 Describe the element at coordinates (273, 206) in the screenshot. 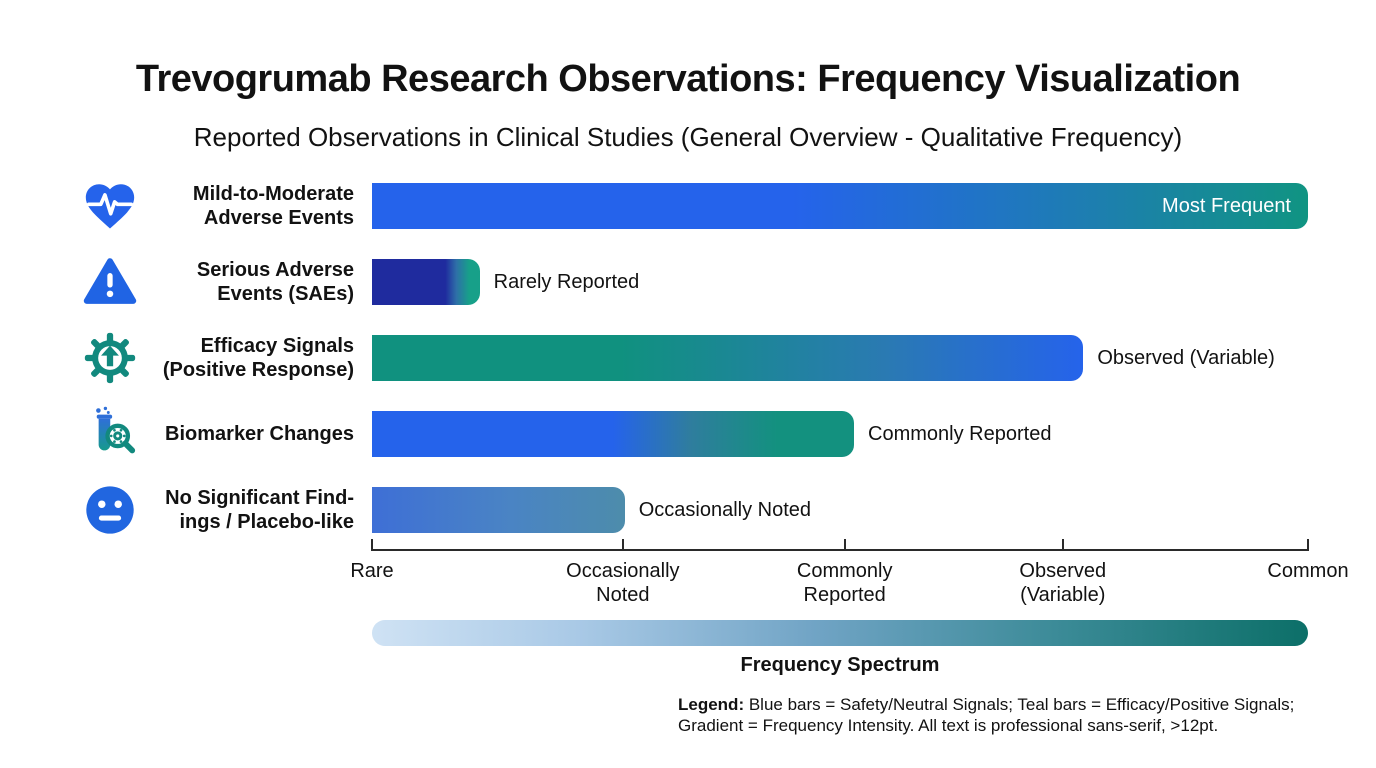

I see `category-label: Mild-to-Moderate Adverse Events` at that location.